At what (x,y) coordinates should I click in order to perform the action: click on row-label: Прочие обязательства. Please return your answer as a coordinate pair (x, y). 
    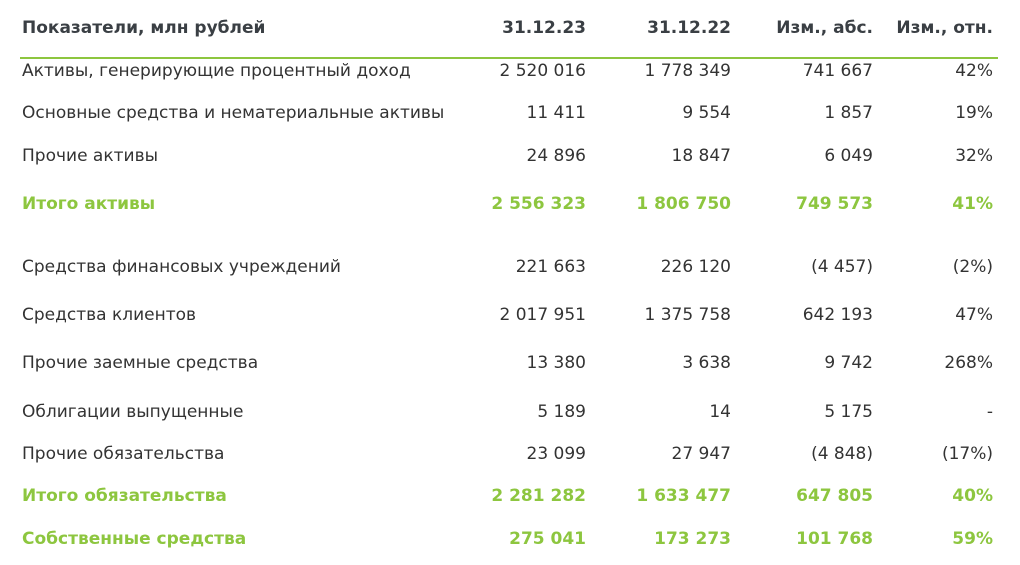
    Looking at the image, I should click on (123, 454).